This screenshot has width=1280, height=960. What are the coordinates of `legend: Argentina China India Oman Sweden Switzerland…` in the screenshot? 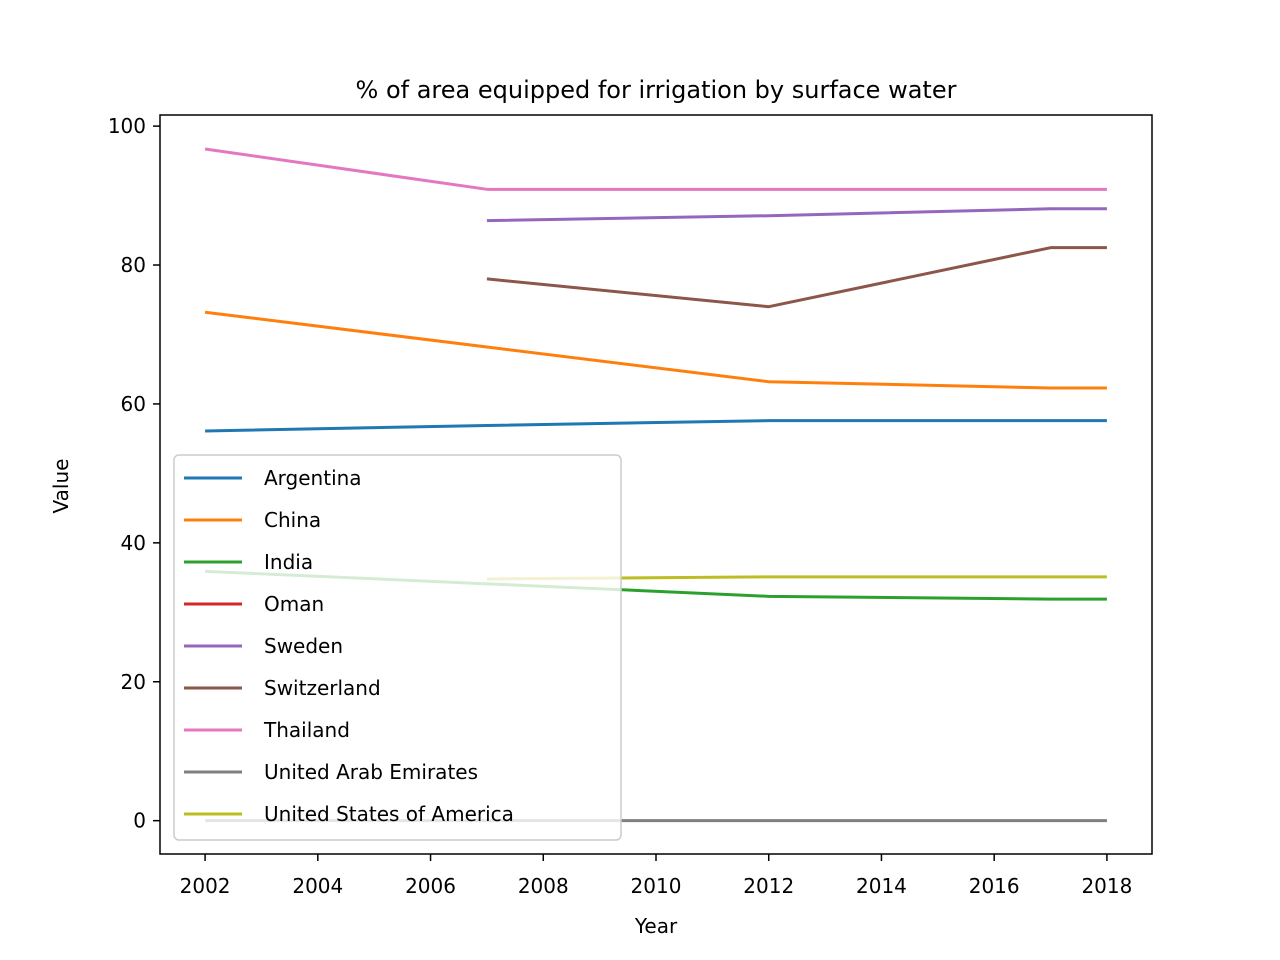 It's located at (397, 647).